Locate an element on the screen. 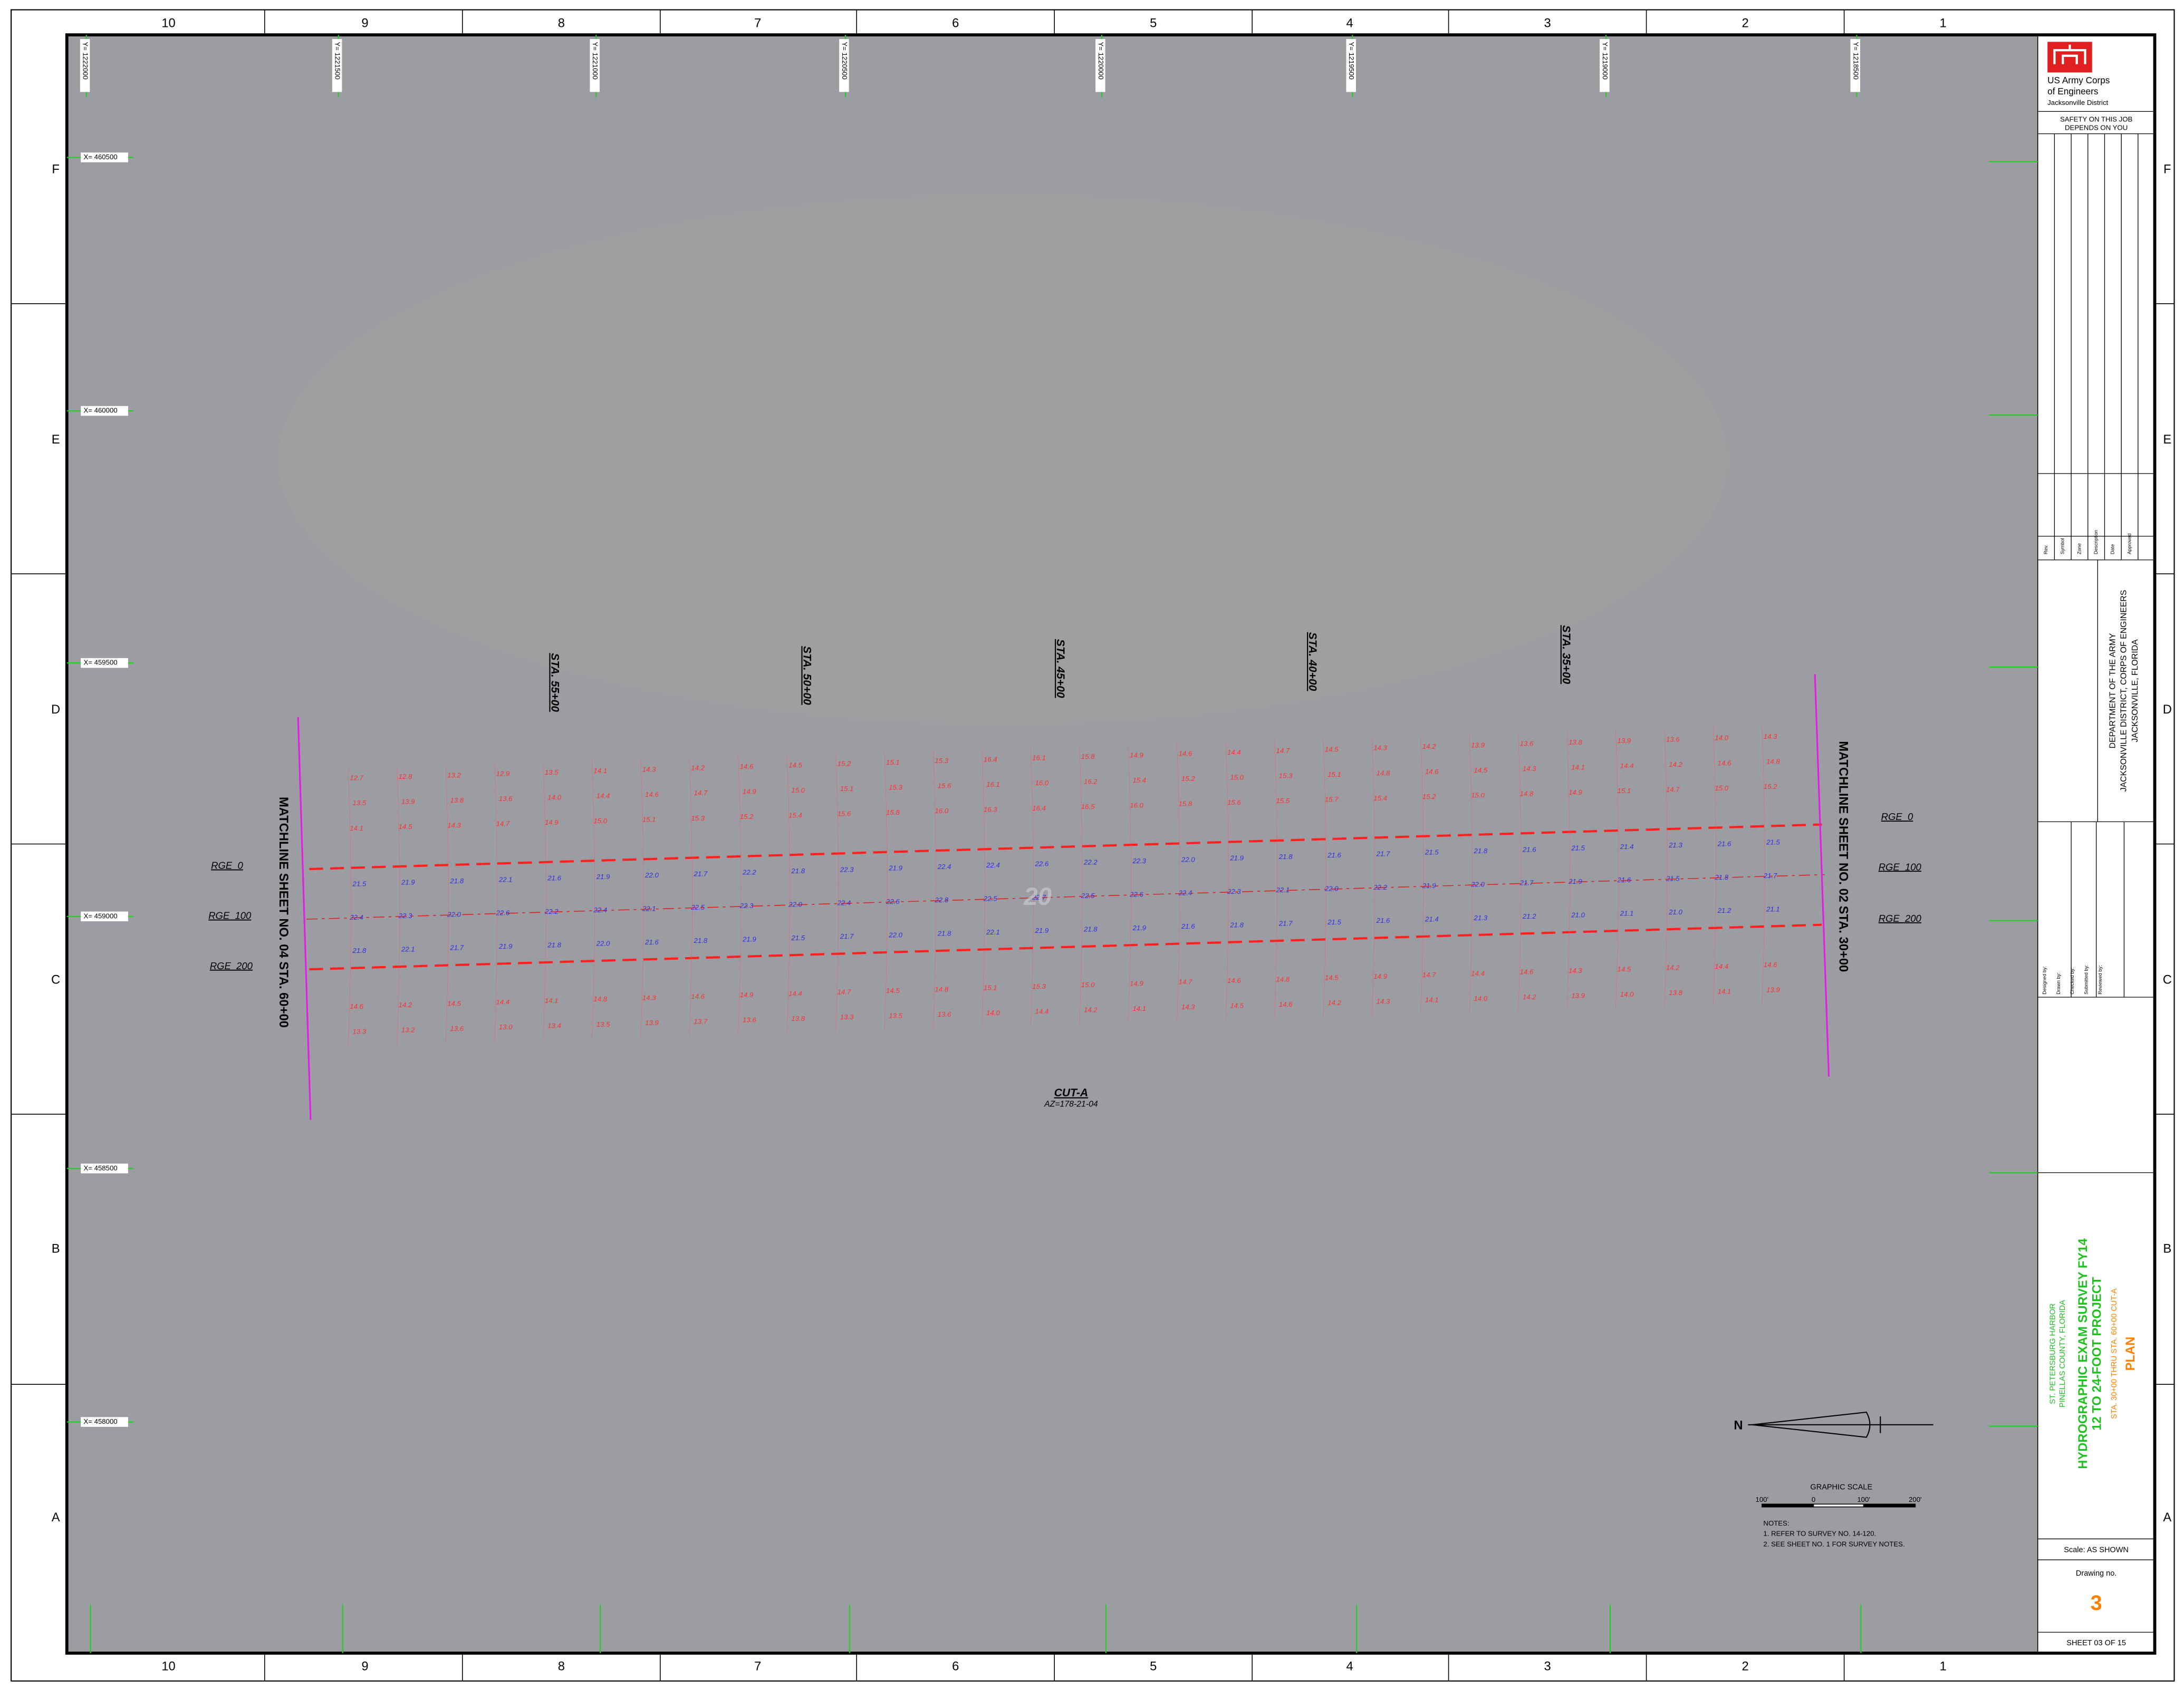  drawing-subtitle: STA. 30+00 THRU STA. 60+00 CUT-A is located at coordinates (2114, 1353).